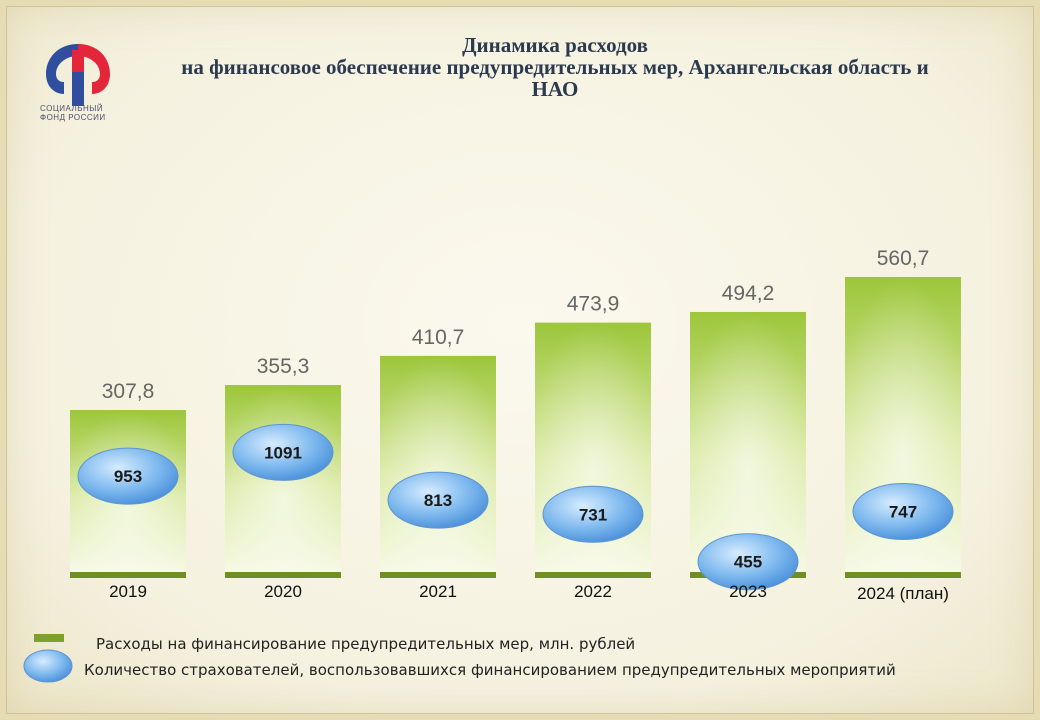 This screenshot has height=720, width=1040. I want to click on bar-value-label-4: 494,2, so click(748, 293).